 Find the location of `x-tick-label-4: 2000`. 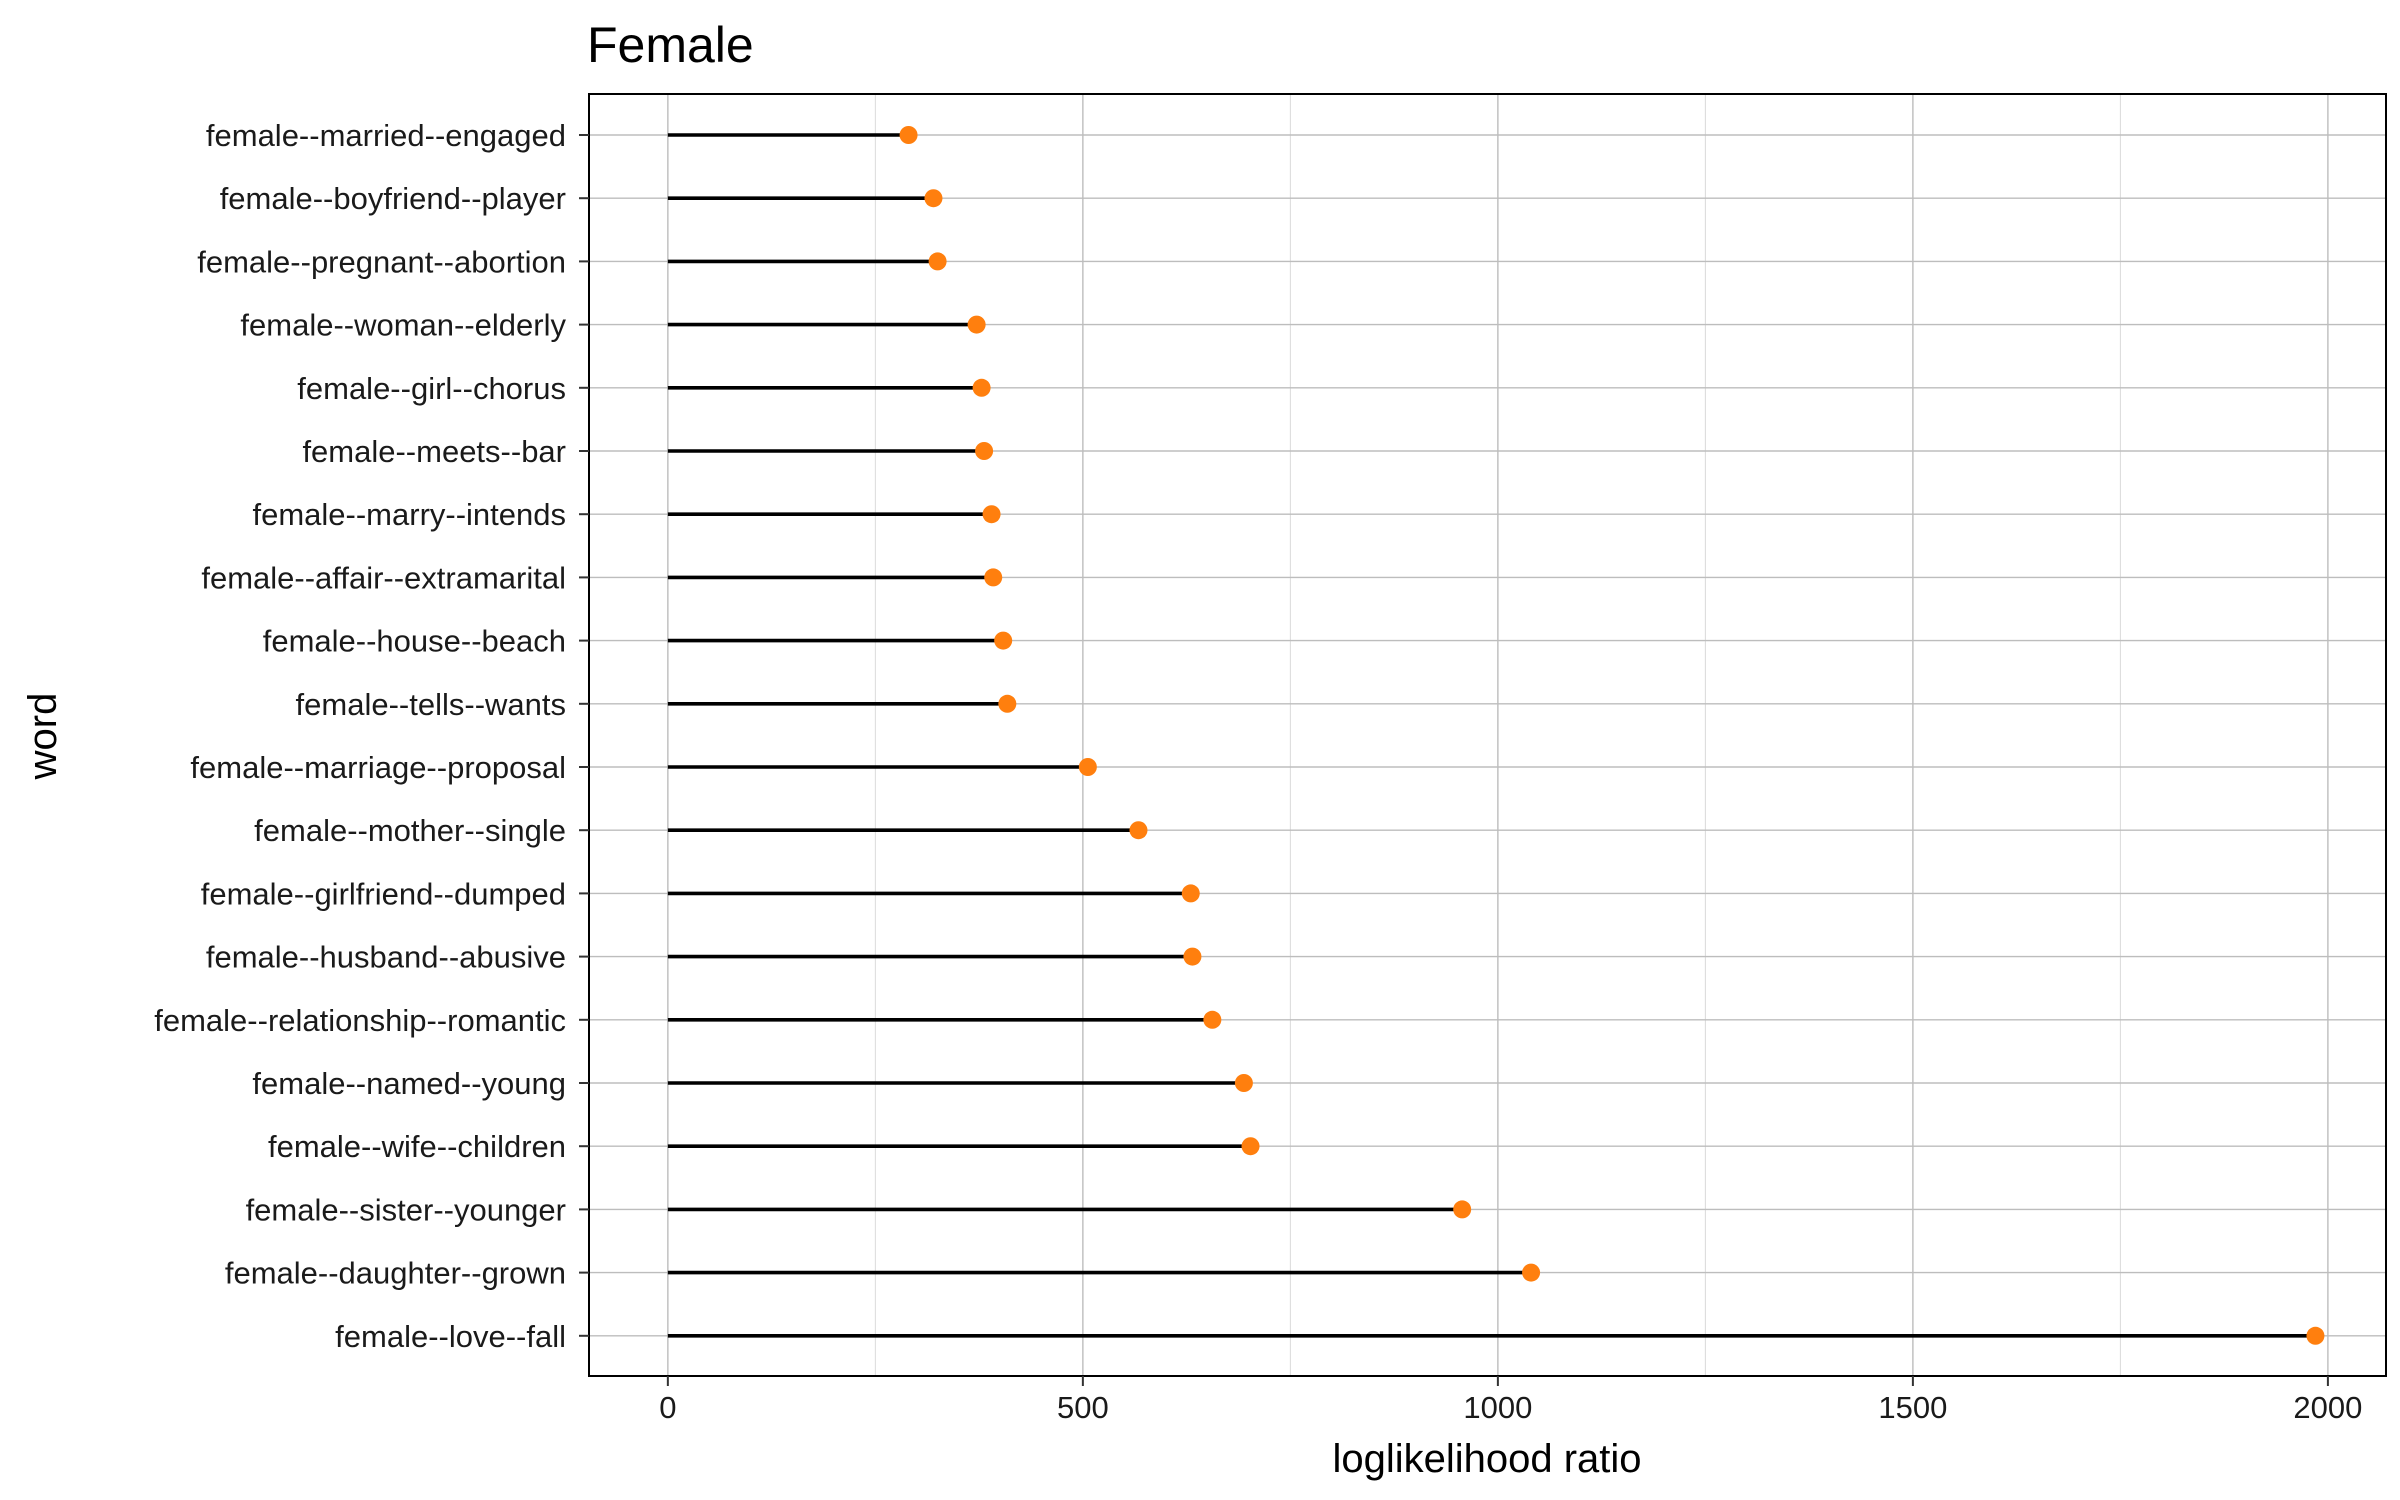

x-tick-label-4: 2000 is located at coordinates (2327, 1407).